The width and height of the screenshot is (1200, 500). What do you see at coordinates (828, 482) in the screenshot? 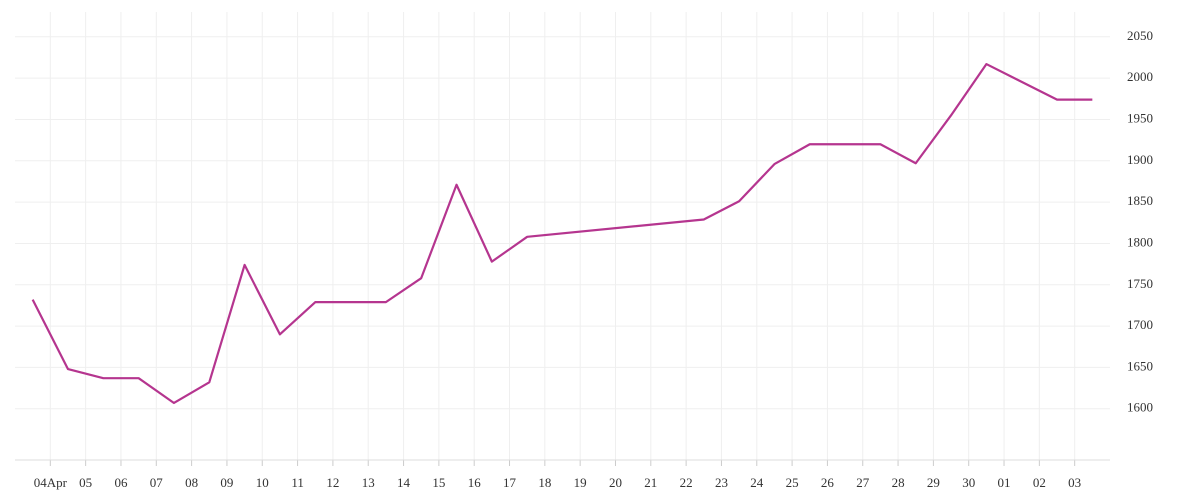
I see `x-tick-label: 26` at bounding box center [828, 482].